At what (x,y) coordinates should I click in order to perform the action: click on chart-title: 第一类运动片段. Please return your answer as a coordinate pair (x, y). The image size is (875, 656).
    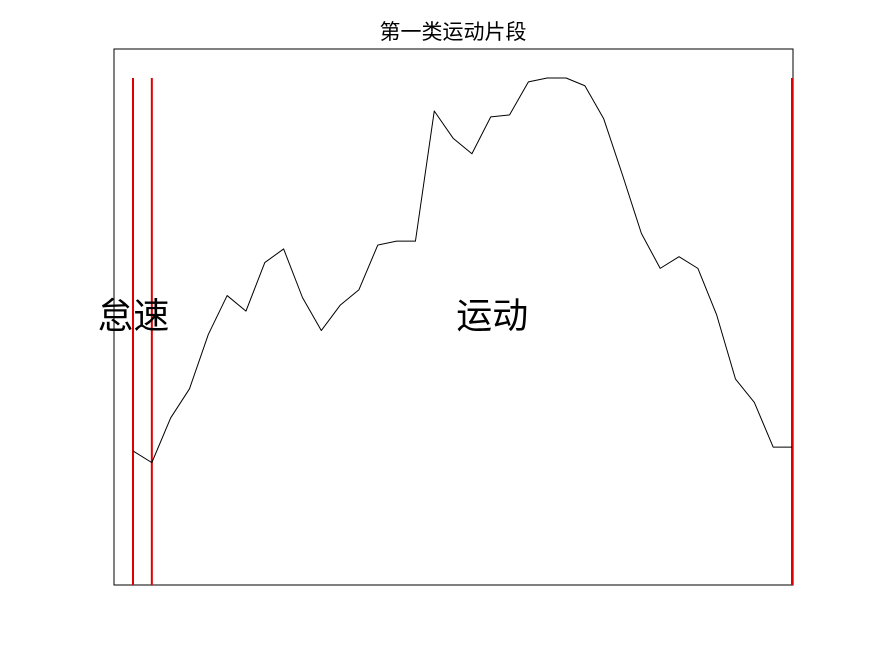
    Looking at the image, I should click on (453, 32).